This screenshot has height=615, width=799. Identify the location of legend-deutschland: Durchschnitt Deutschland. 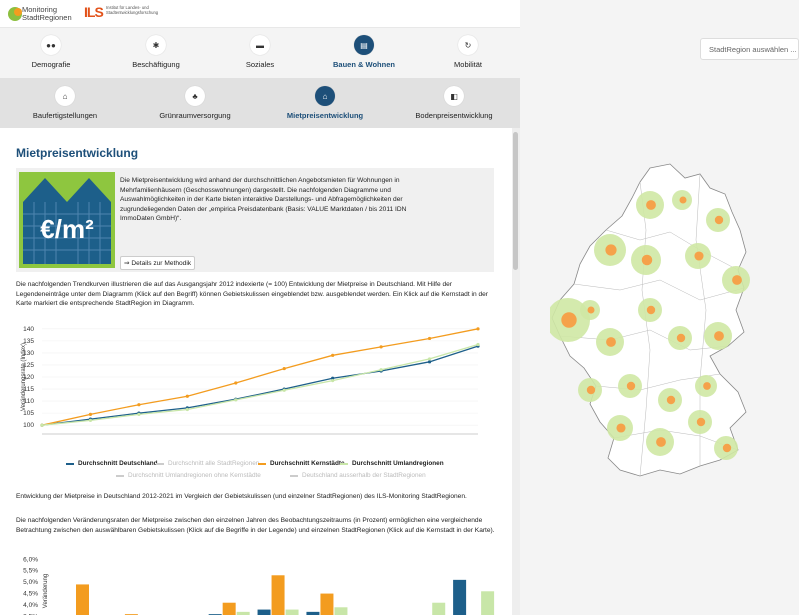
(112, 463).